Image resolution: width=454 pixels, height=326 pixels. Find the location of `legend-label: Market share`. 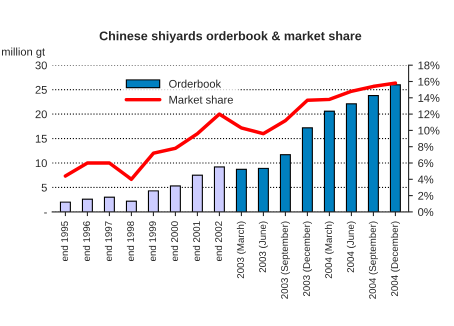

legend-label: Market share is located at coordinates (201, 100).